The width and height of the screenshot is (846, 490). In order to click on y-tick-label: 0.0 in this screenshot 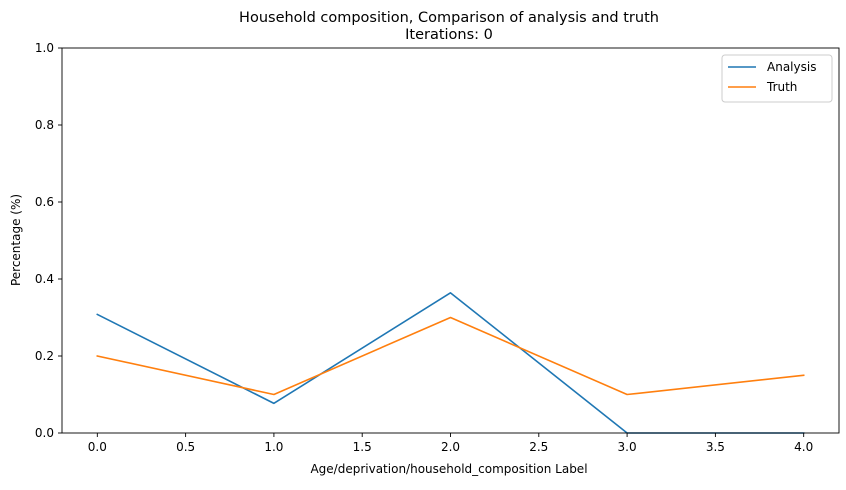, I will do `click(44, 433)`.